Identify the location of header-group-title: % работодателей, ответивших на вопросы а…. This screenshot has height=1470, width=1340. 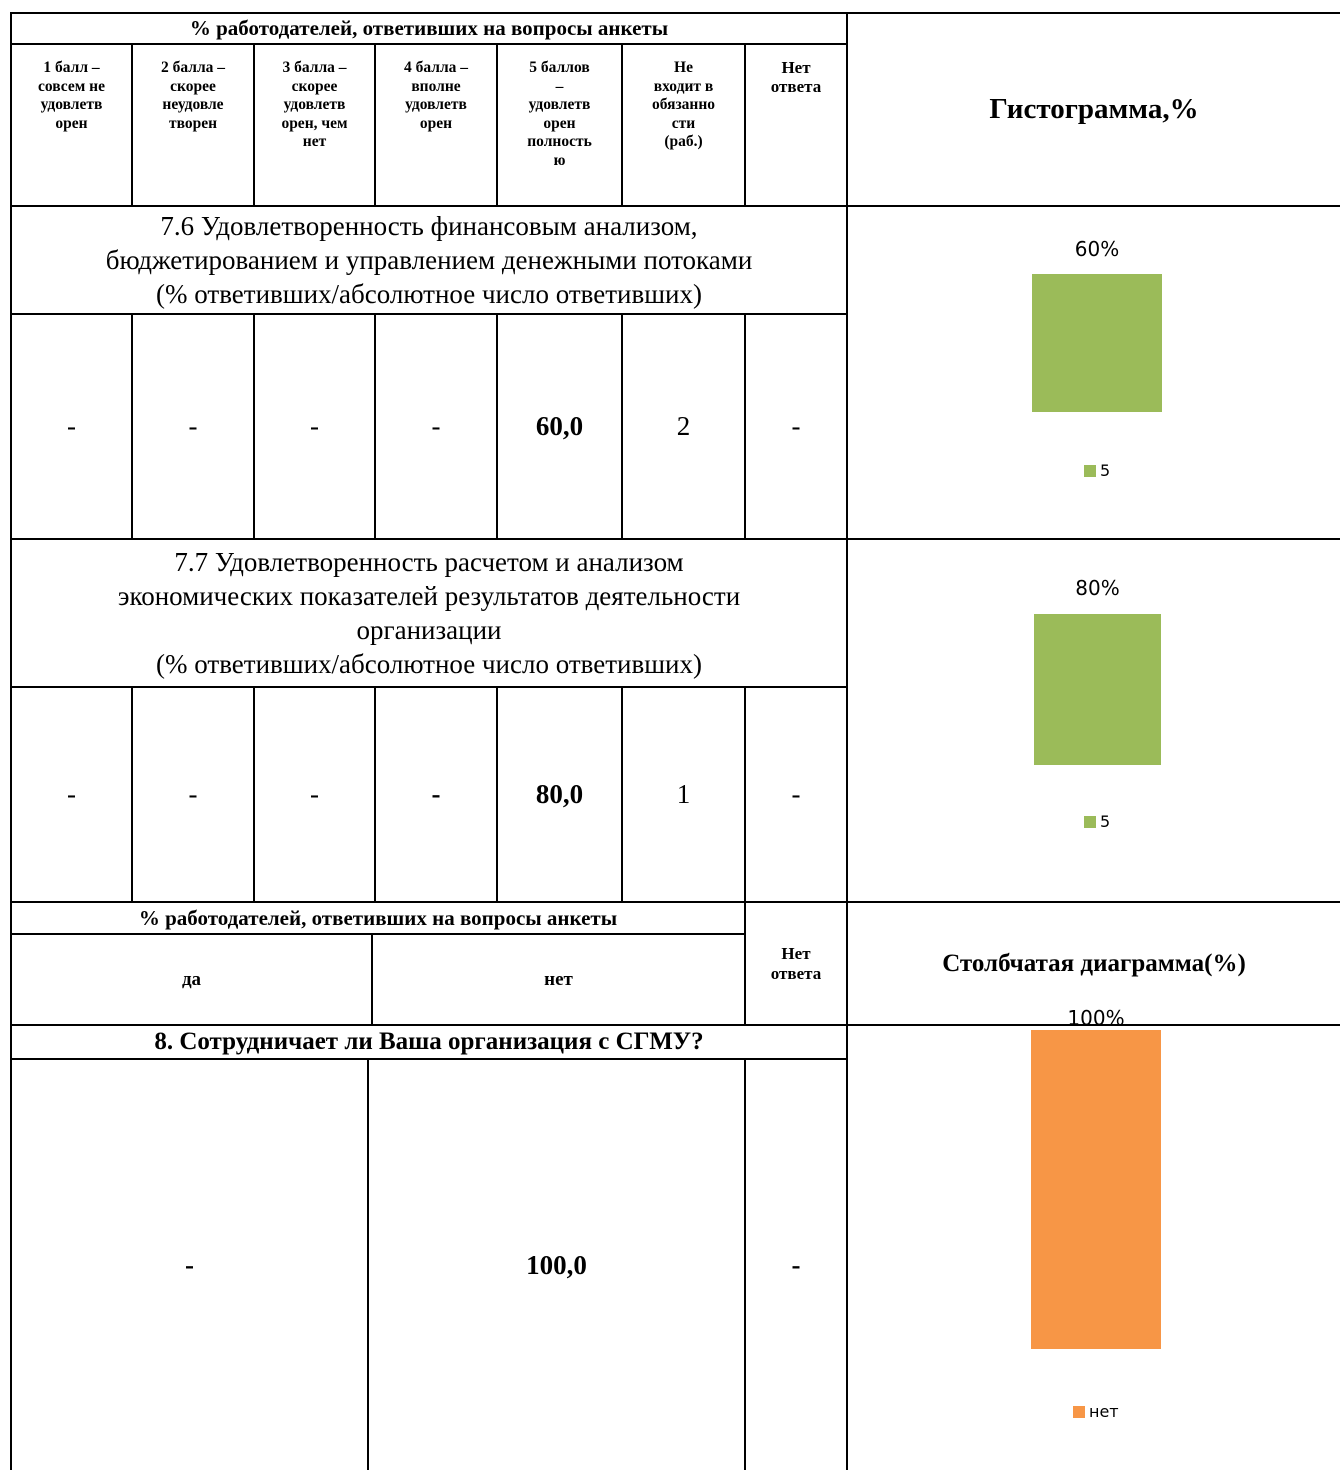
(429, 28).